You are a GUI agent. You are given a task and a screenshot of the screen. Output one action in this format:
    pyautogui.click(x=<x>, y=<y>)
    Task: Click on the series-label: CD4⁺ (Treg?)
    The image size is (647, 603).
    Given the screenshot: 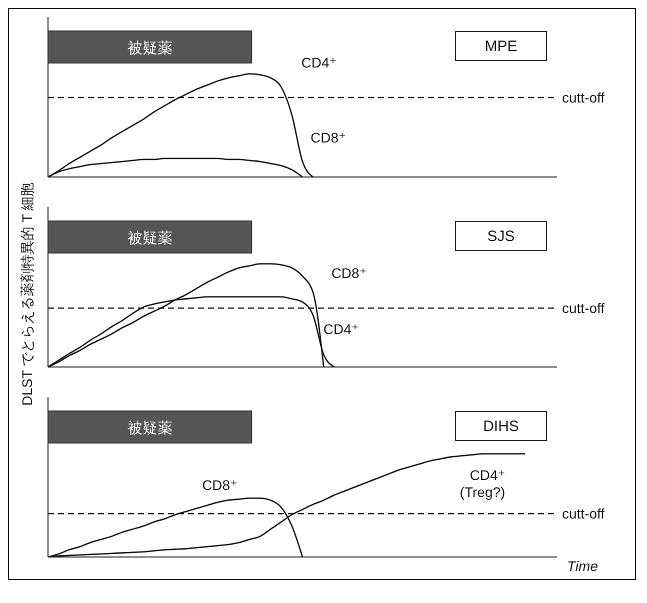 What is the action you would take?
    pyautogui.click(x=483, y=483)
    